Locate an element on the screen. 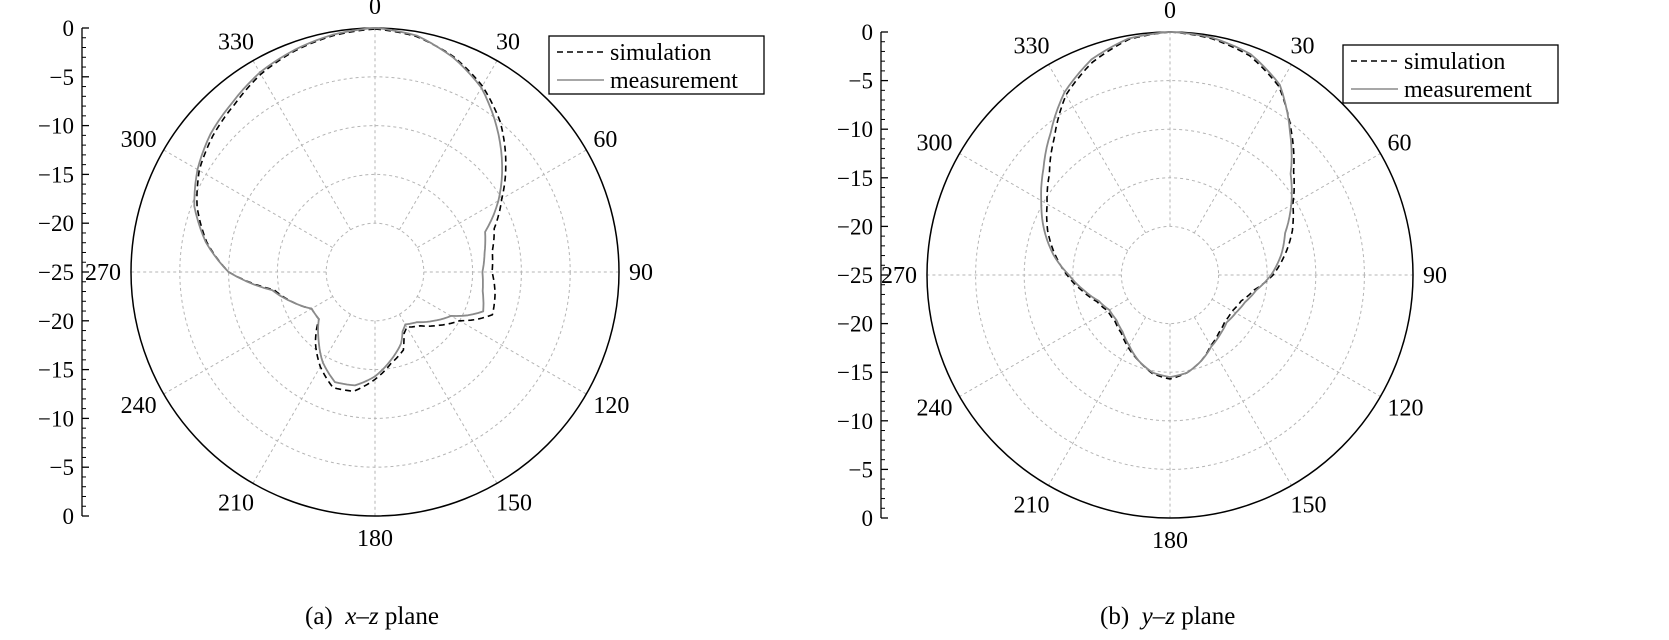  caption-xz-plane: (a) x–z plane is located at coordinates (372, 617).